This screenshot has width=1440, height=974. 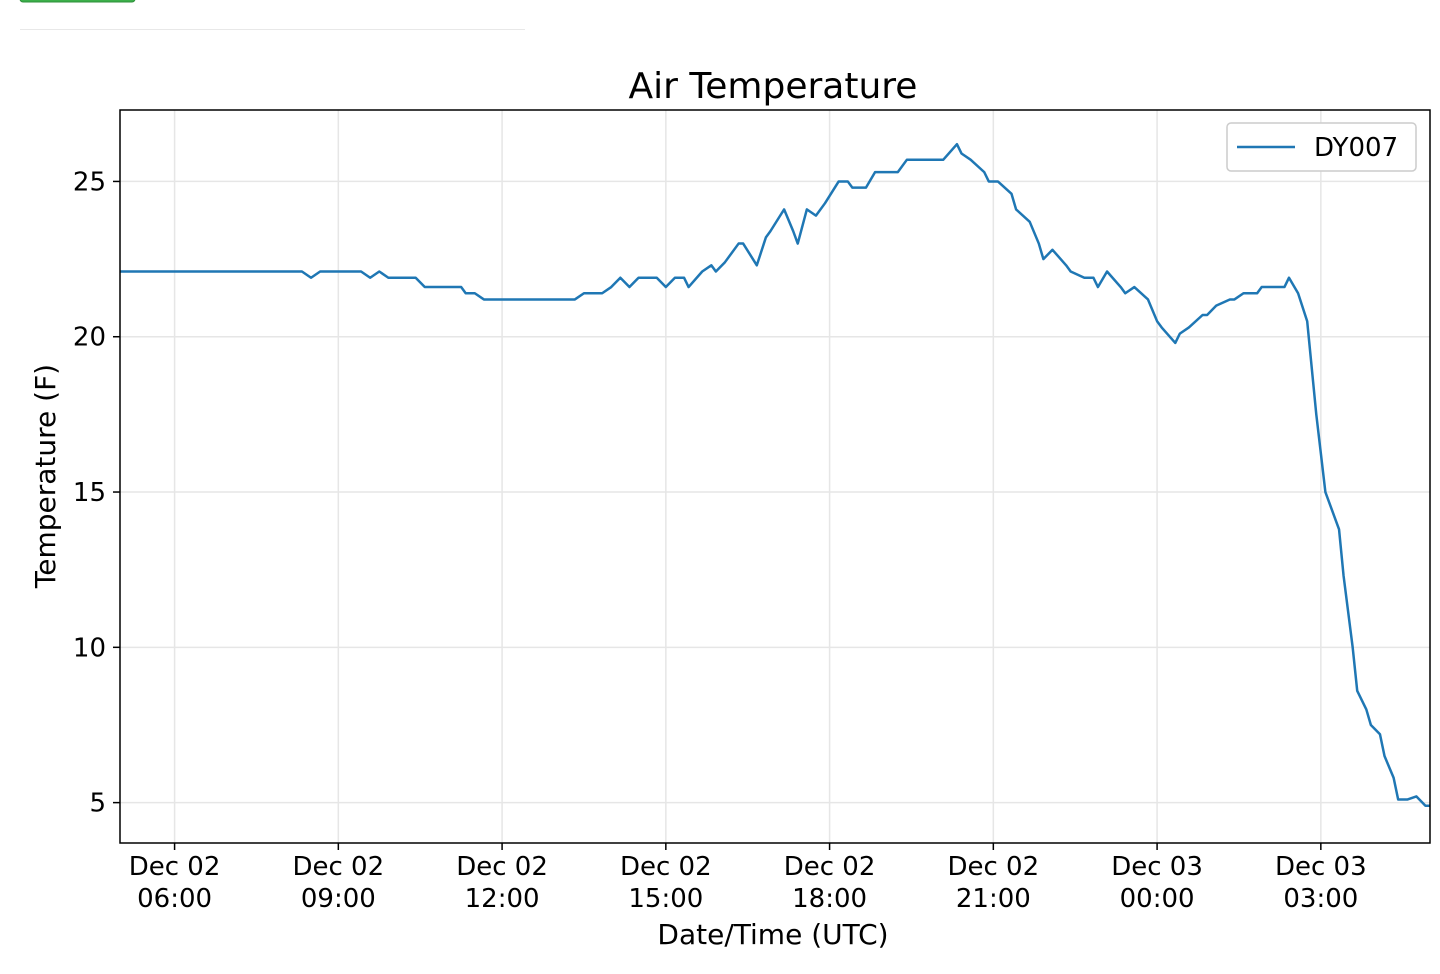 What do you see at coordinates (772, 934) in the screenshot?
I see `x-axis-label: Date/Time (UTC)` at bounding box center [772, 934].